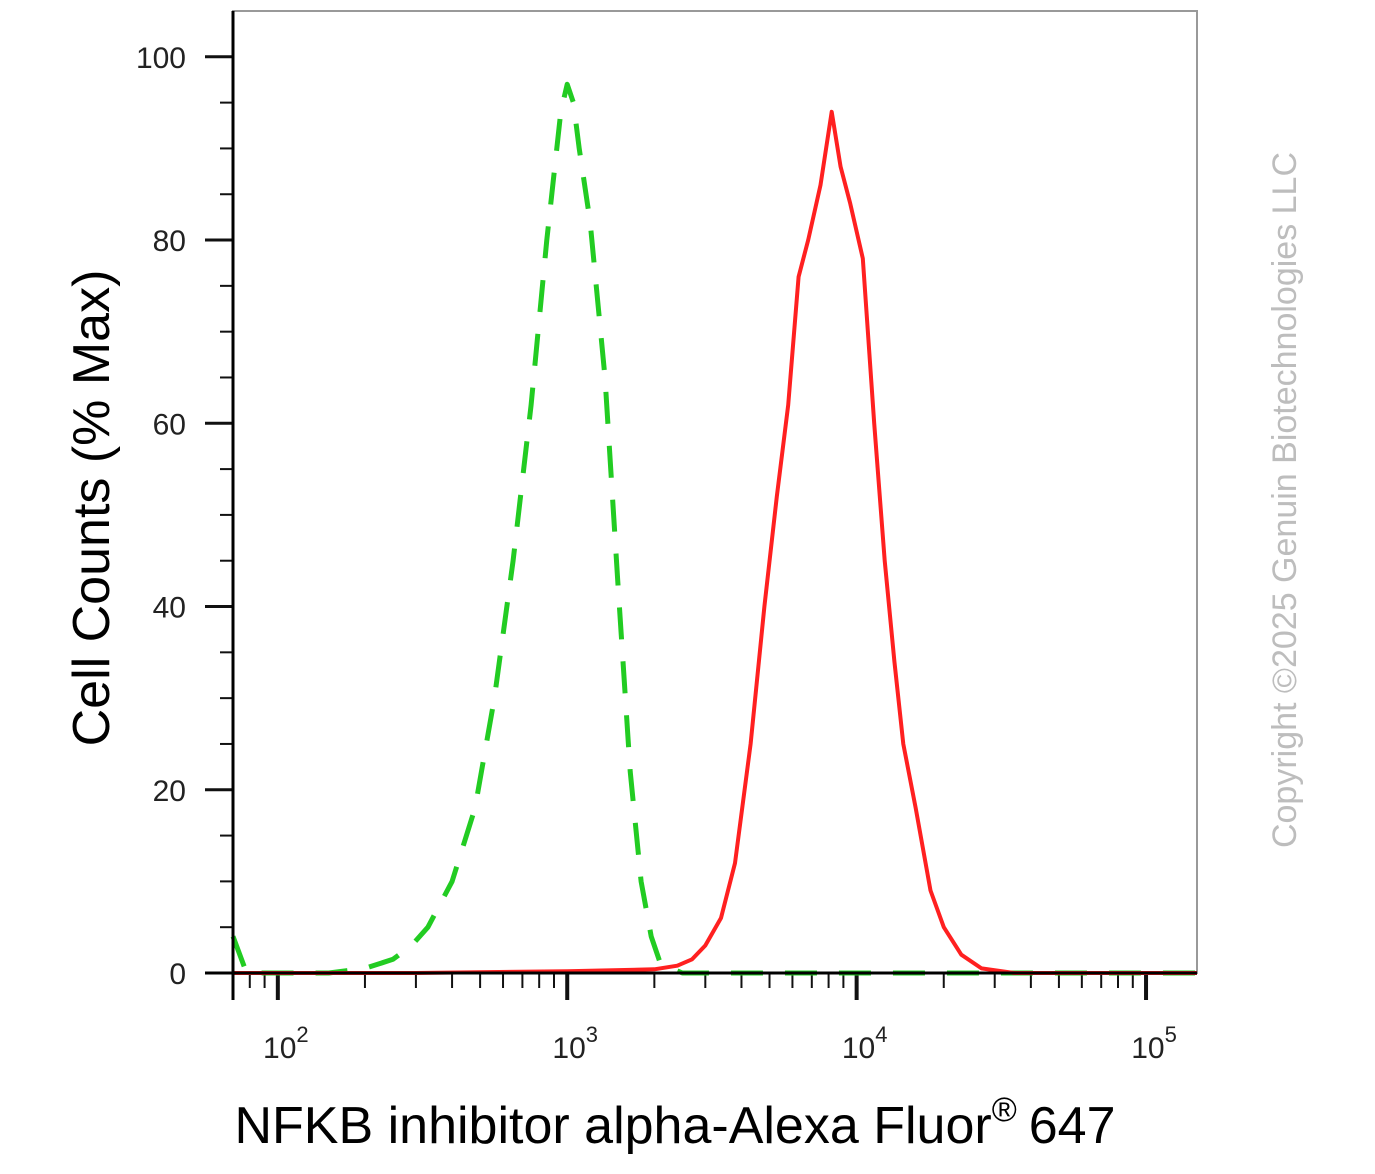  I want to click on x-axis-title: NFKB inhibitor alpha-Alexa Fluor® 647, so click(674, 1123).